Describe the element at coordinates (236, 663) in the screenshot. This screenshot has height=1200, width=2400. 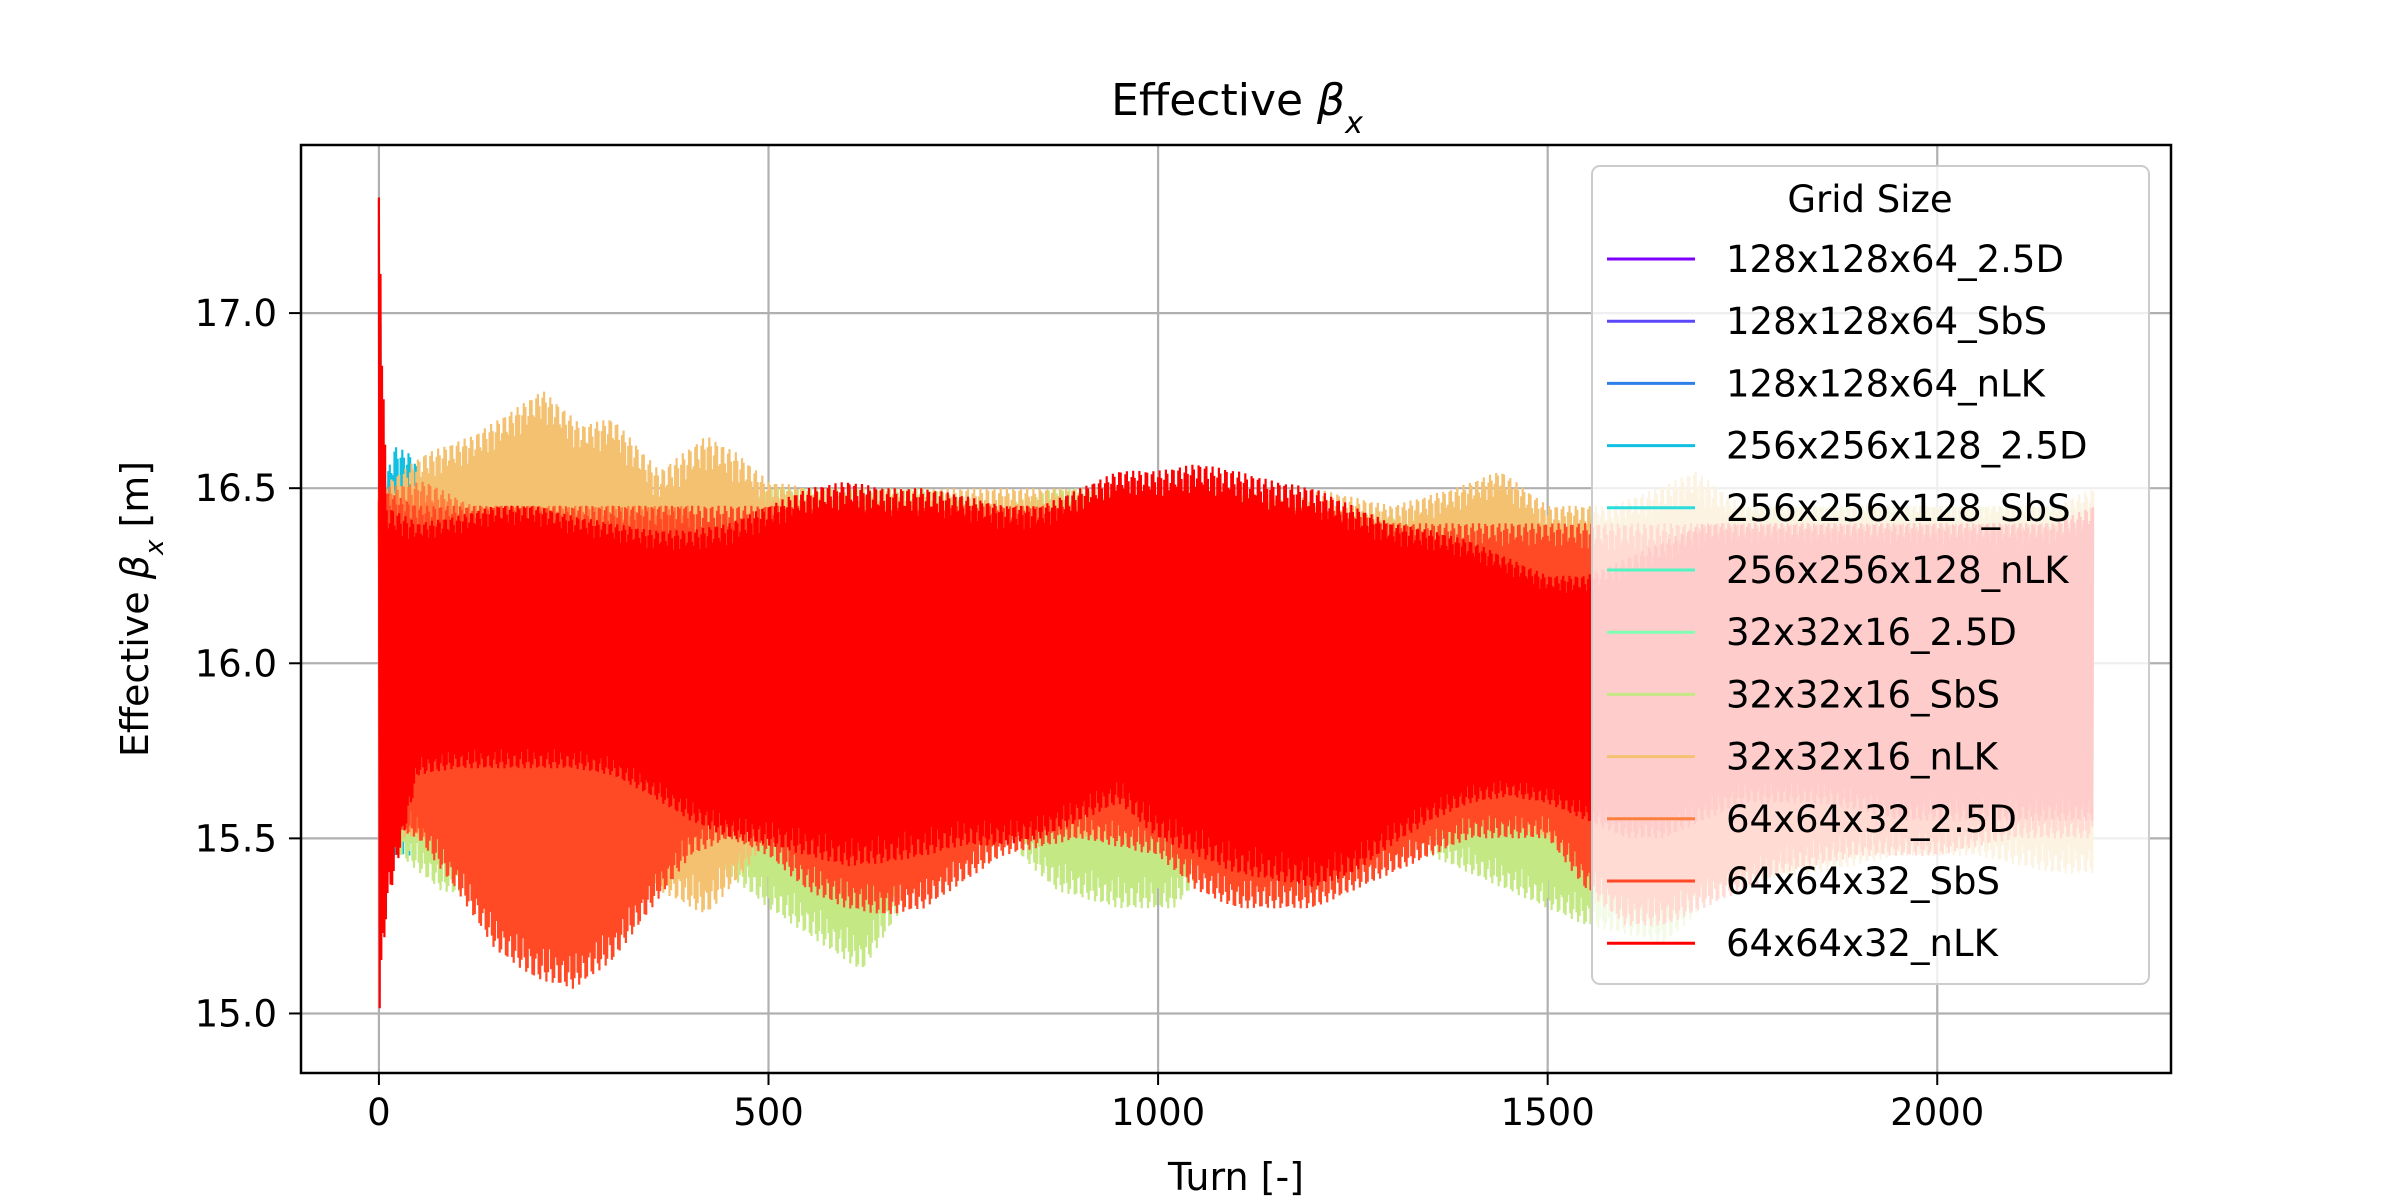
I see `y-tick-label: 16.0` at that location.